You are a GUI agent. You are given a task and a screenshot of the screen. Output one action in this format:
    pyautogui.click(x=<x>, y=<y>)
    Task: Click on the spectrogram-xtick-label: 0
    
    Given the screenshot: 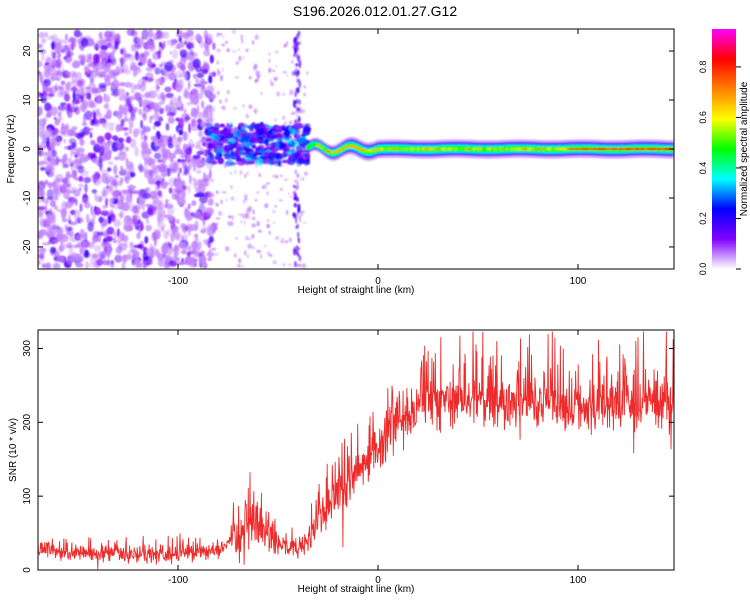 What is the action you would take?
    pyautogui.click(x=378, y=281)
    